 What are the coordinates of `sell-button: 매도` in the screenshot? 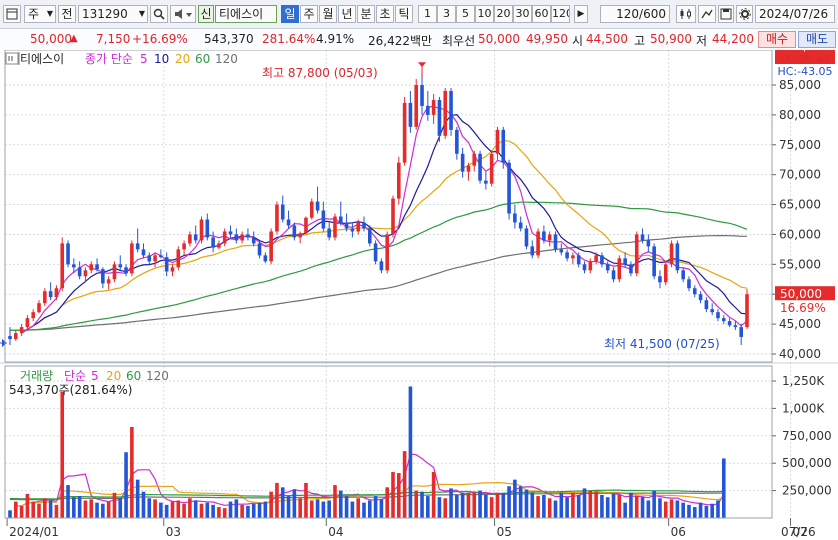 It's located at (817, 39).